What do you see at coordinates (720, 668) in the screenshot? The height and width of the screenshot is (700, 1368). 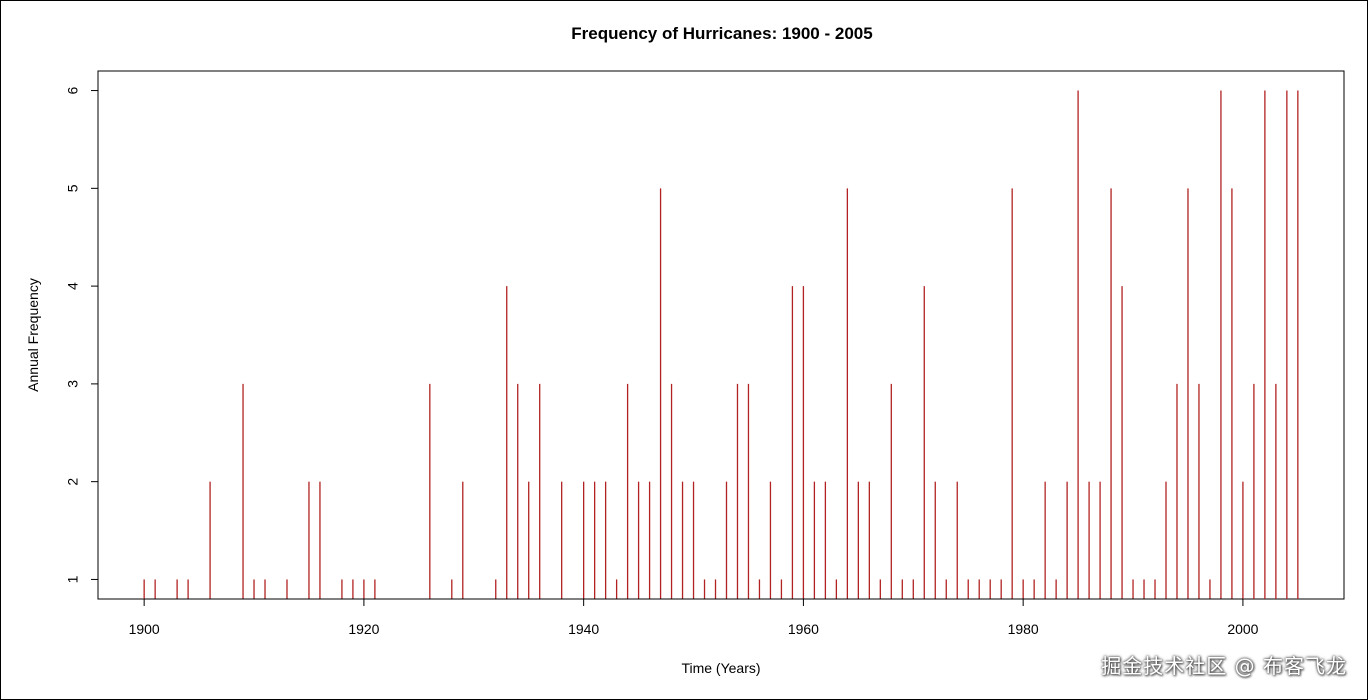 I see `x-axis-label: Time (Years)` at bounding box center [720, 668].